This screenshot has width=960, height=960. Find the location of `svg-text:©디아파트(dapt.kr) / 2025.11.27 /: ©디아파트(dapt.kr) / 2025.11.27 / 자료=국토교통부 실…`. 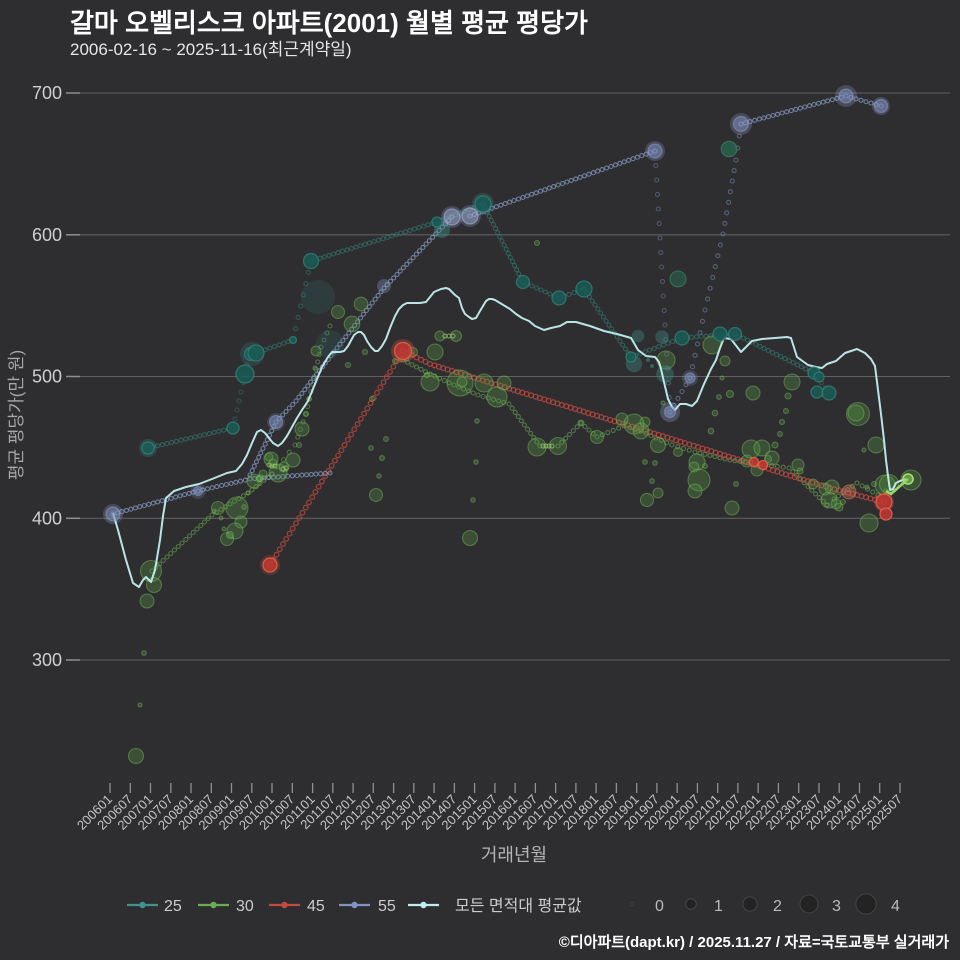

svg-text:©디아파트(dapt.kr) / 2025.11.27 /: ©디아파트(dapt.kr) / 2025.11.27 / 자료=국토교통부 실… is located at coordinates (754, 942).